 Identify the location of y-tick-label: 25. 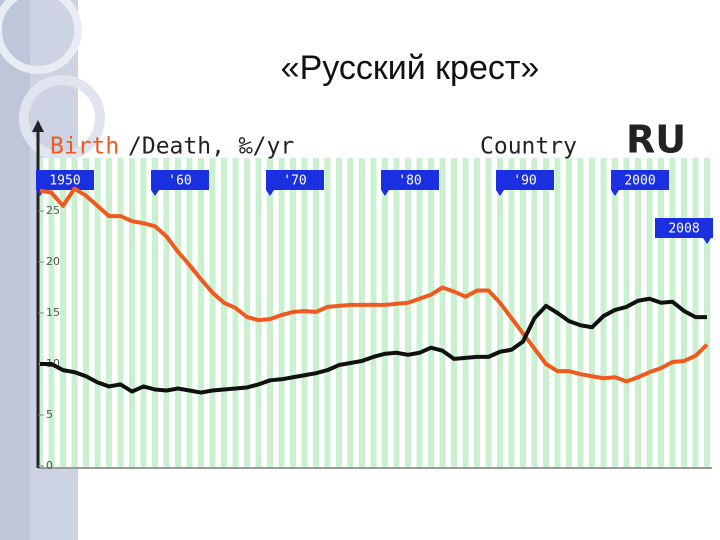
(53, 210).